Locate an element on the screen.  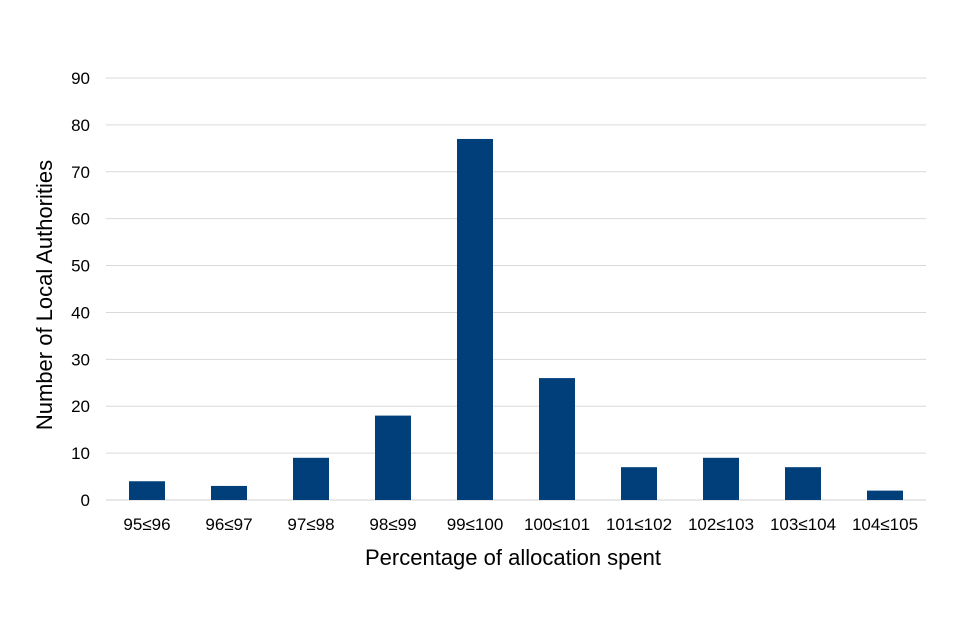
x-tick-label: 99≤100 is located at coordinates (475, 524).